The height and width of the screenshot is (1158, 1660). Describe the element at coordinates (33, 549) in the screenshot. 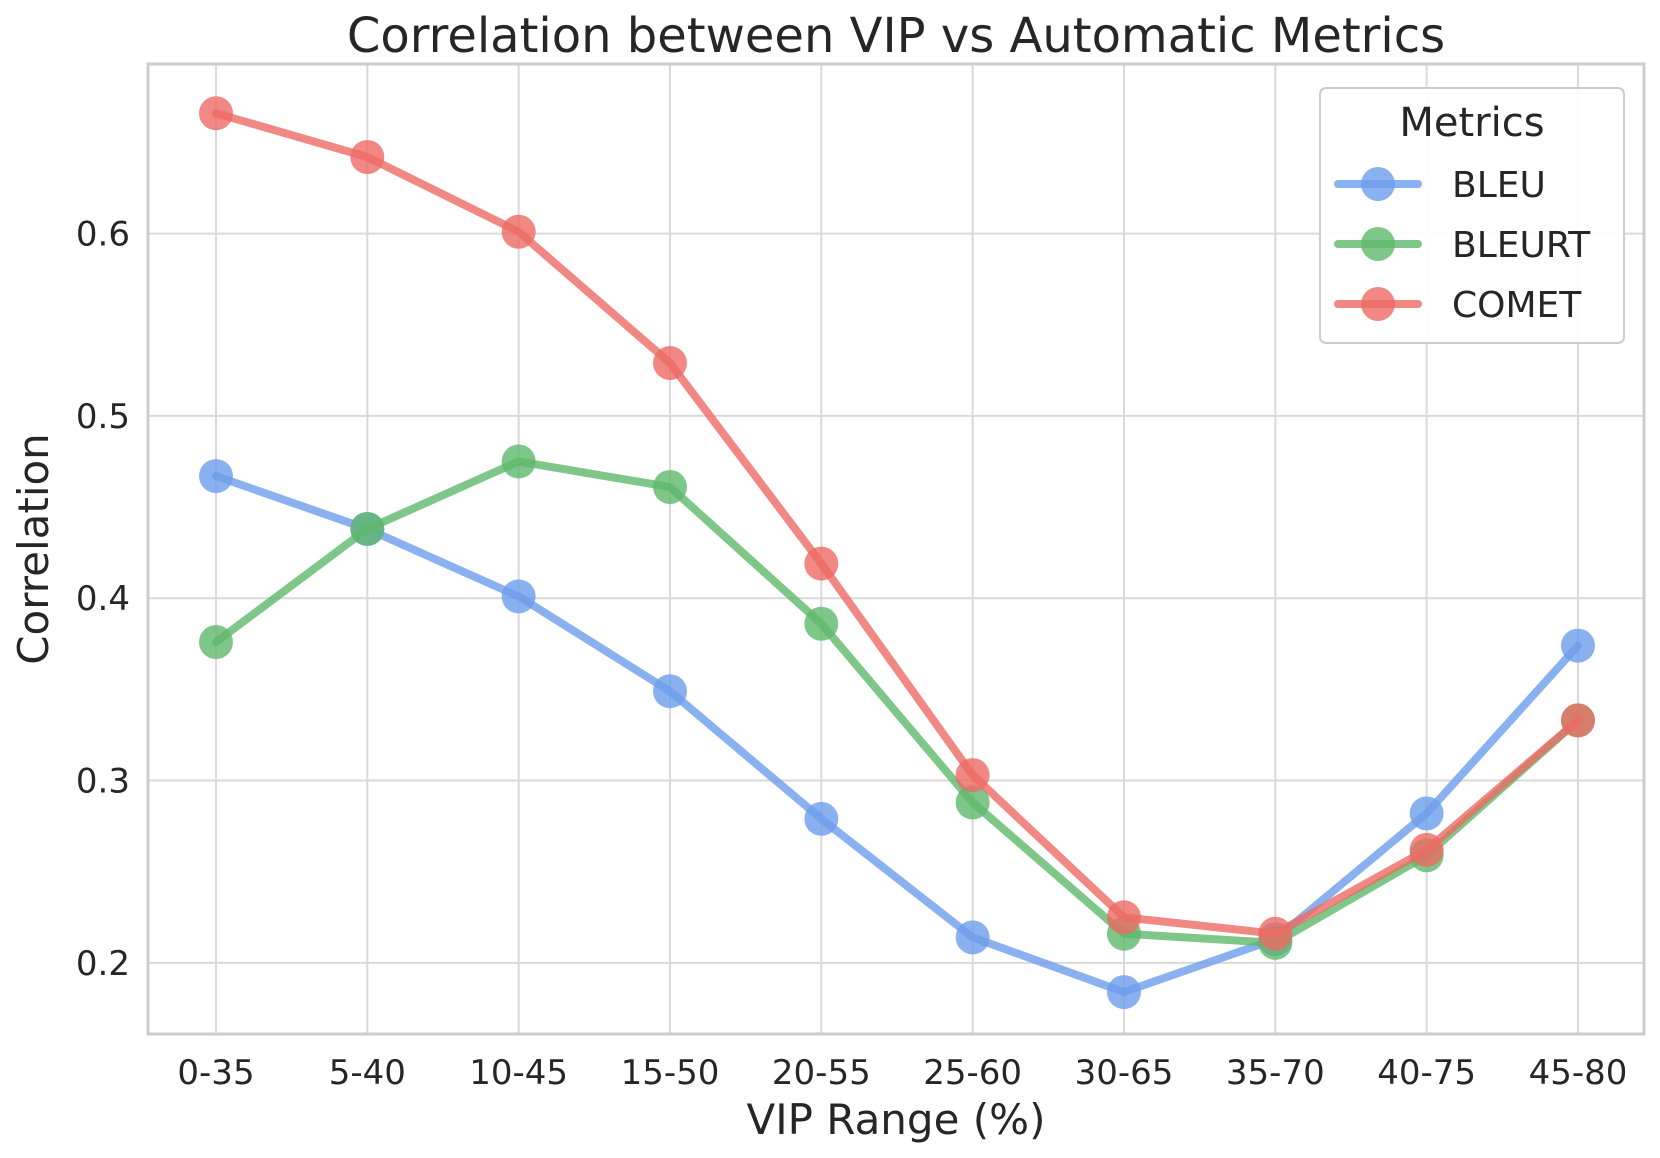

I see `y-axis-label: Correlation` at that location.